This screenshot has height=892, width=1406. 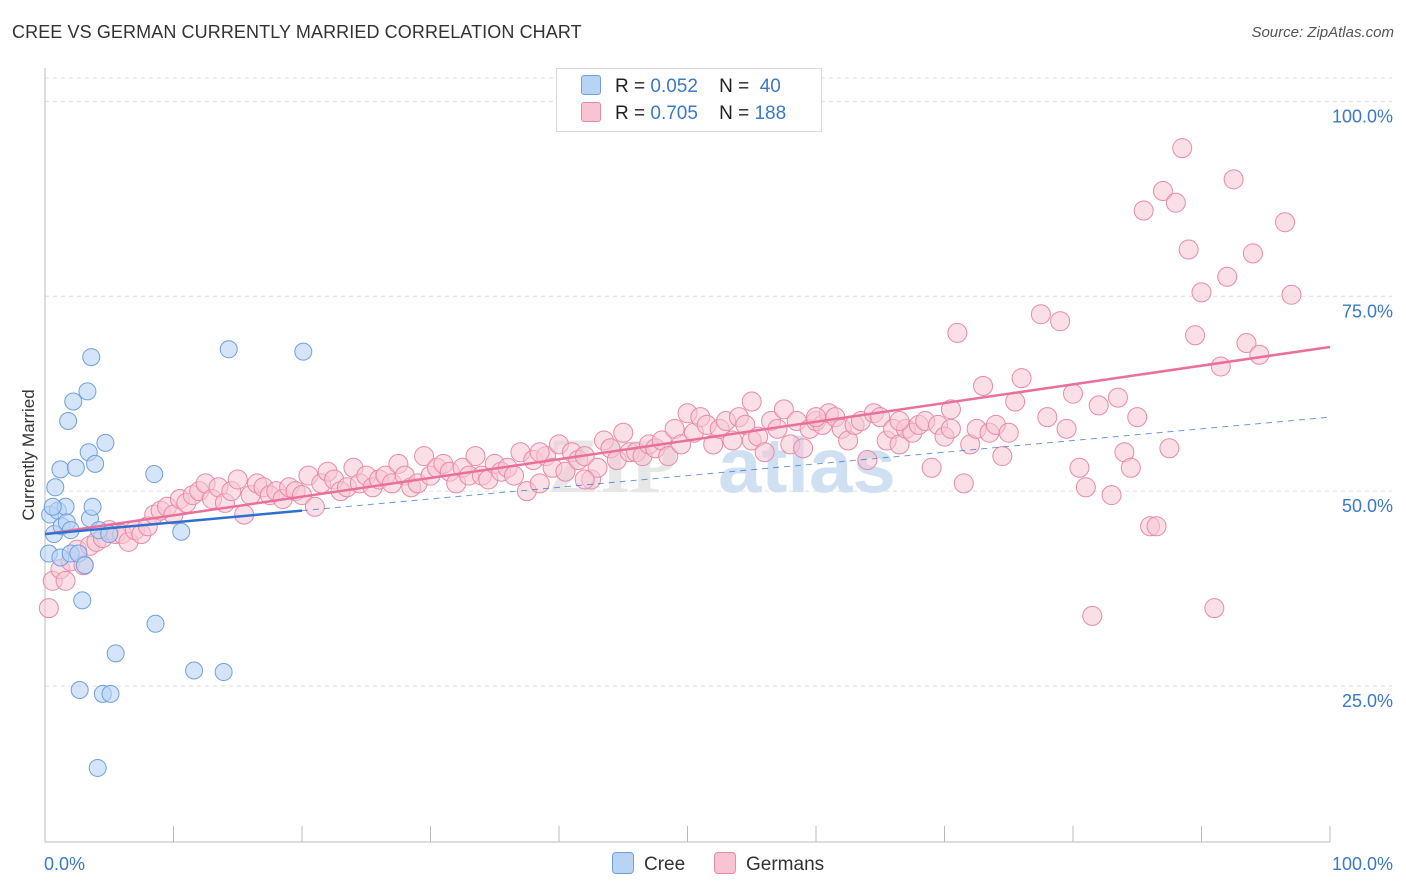 I want to click on x-tick-label: 100.0%, so click(x=1362, y=864).